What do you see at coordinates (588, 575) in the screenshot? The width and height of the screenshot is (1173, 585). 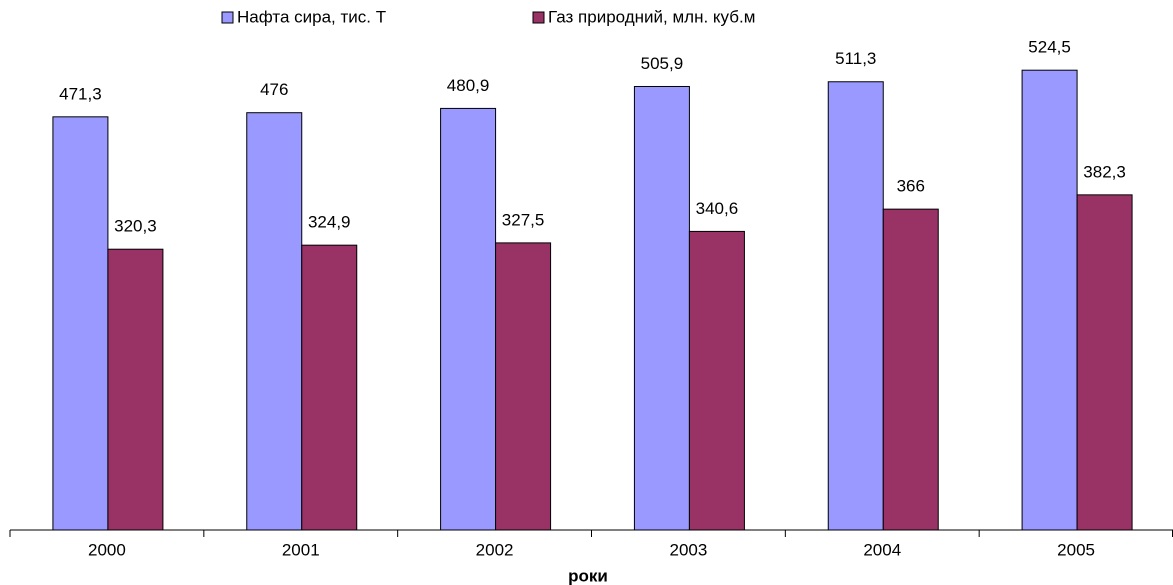 I see `x-axis-label: роки` at bounding box center [588, 575].